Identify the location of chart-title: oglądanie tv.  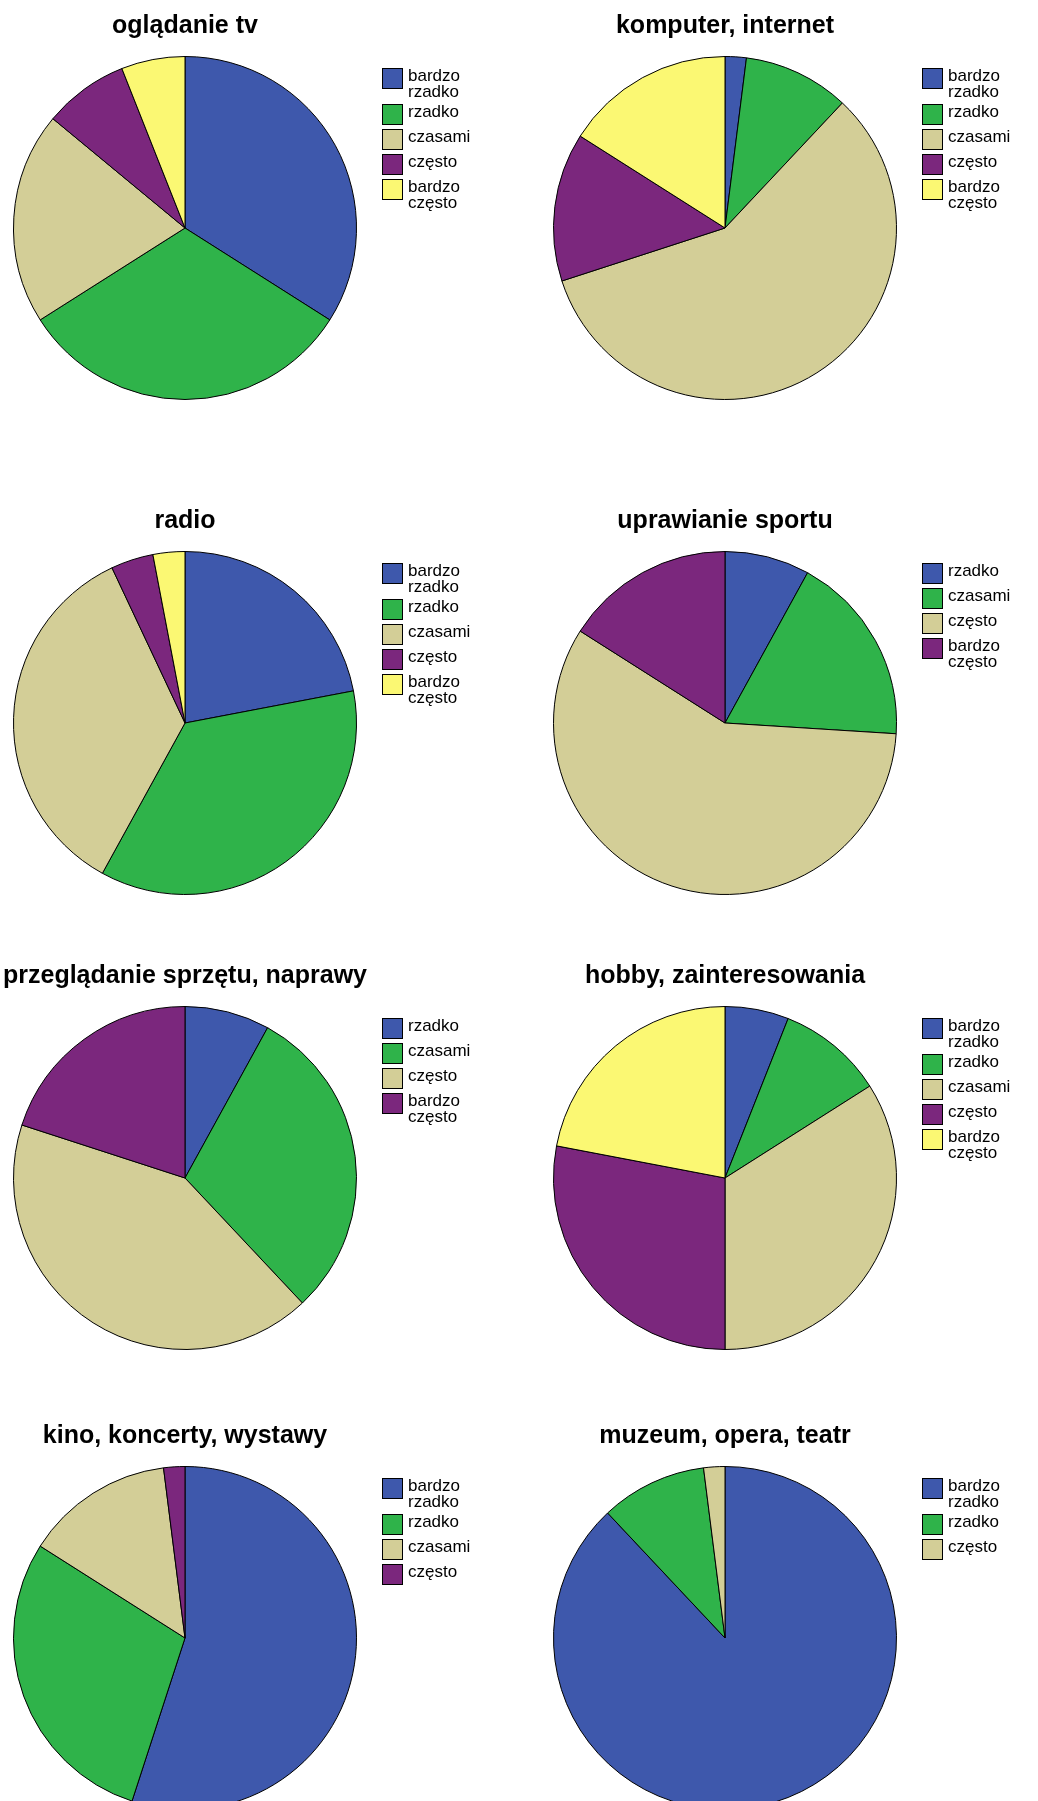
(185, 24).